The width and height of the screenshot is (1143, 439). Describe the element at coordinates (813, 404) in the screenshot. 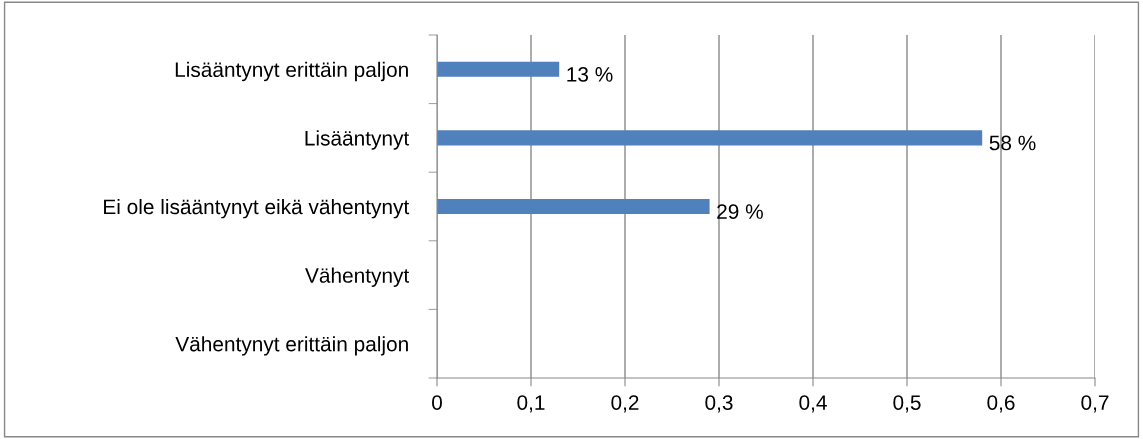

I see `x-tick-label: 0,4` at that location.